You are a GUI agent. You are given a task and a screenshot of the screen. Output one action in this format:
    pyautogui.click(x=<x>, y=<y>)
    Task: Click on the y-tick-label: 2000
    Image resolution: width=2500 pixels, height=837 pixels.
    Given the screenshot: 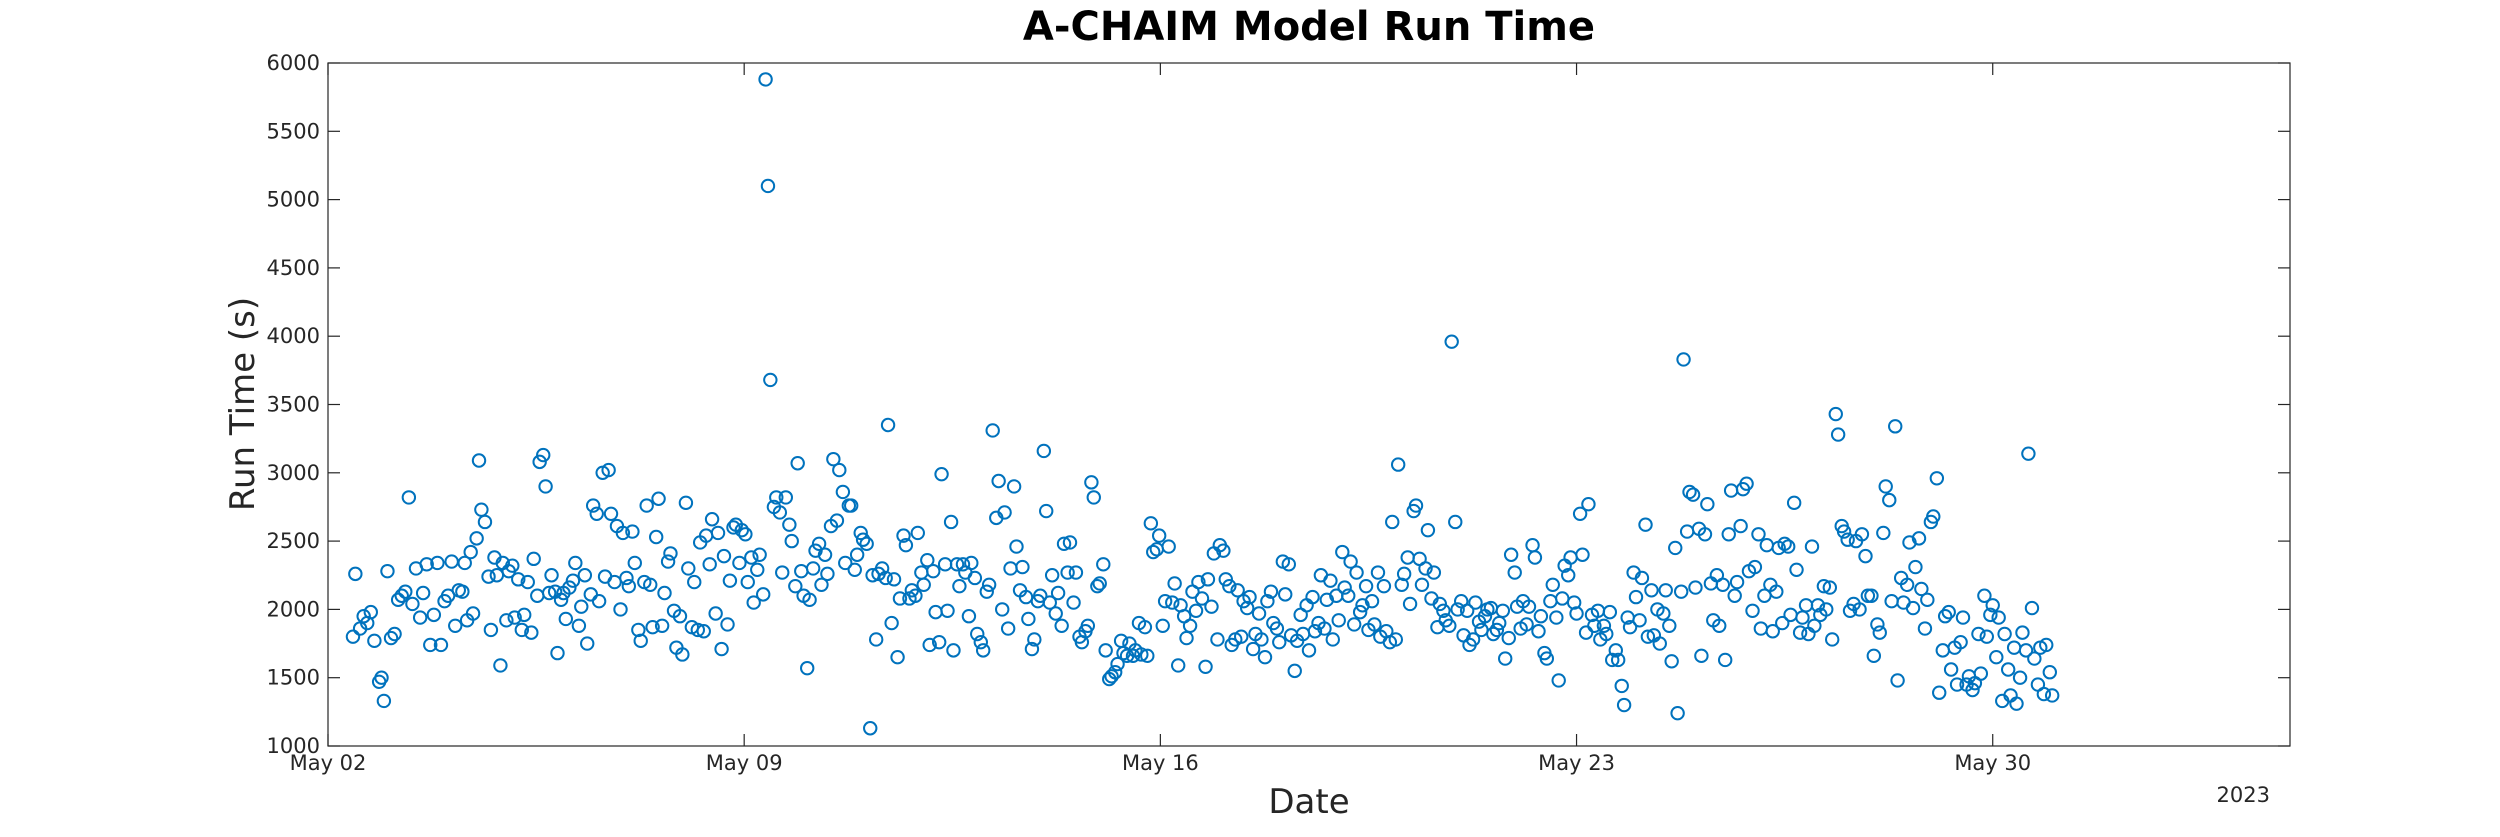 What is the action you would take?
    pyautogui.click(x=293, y=609)
    